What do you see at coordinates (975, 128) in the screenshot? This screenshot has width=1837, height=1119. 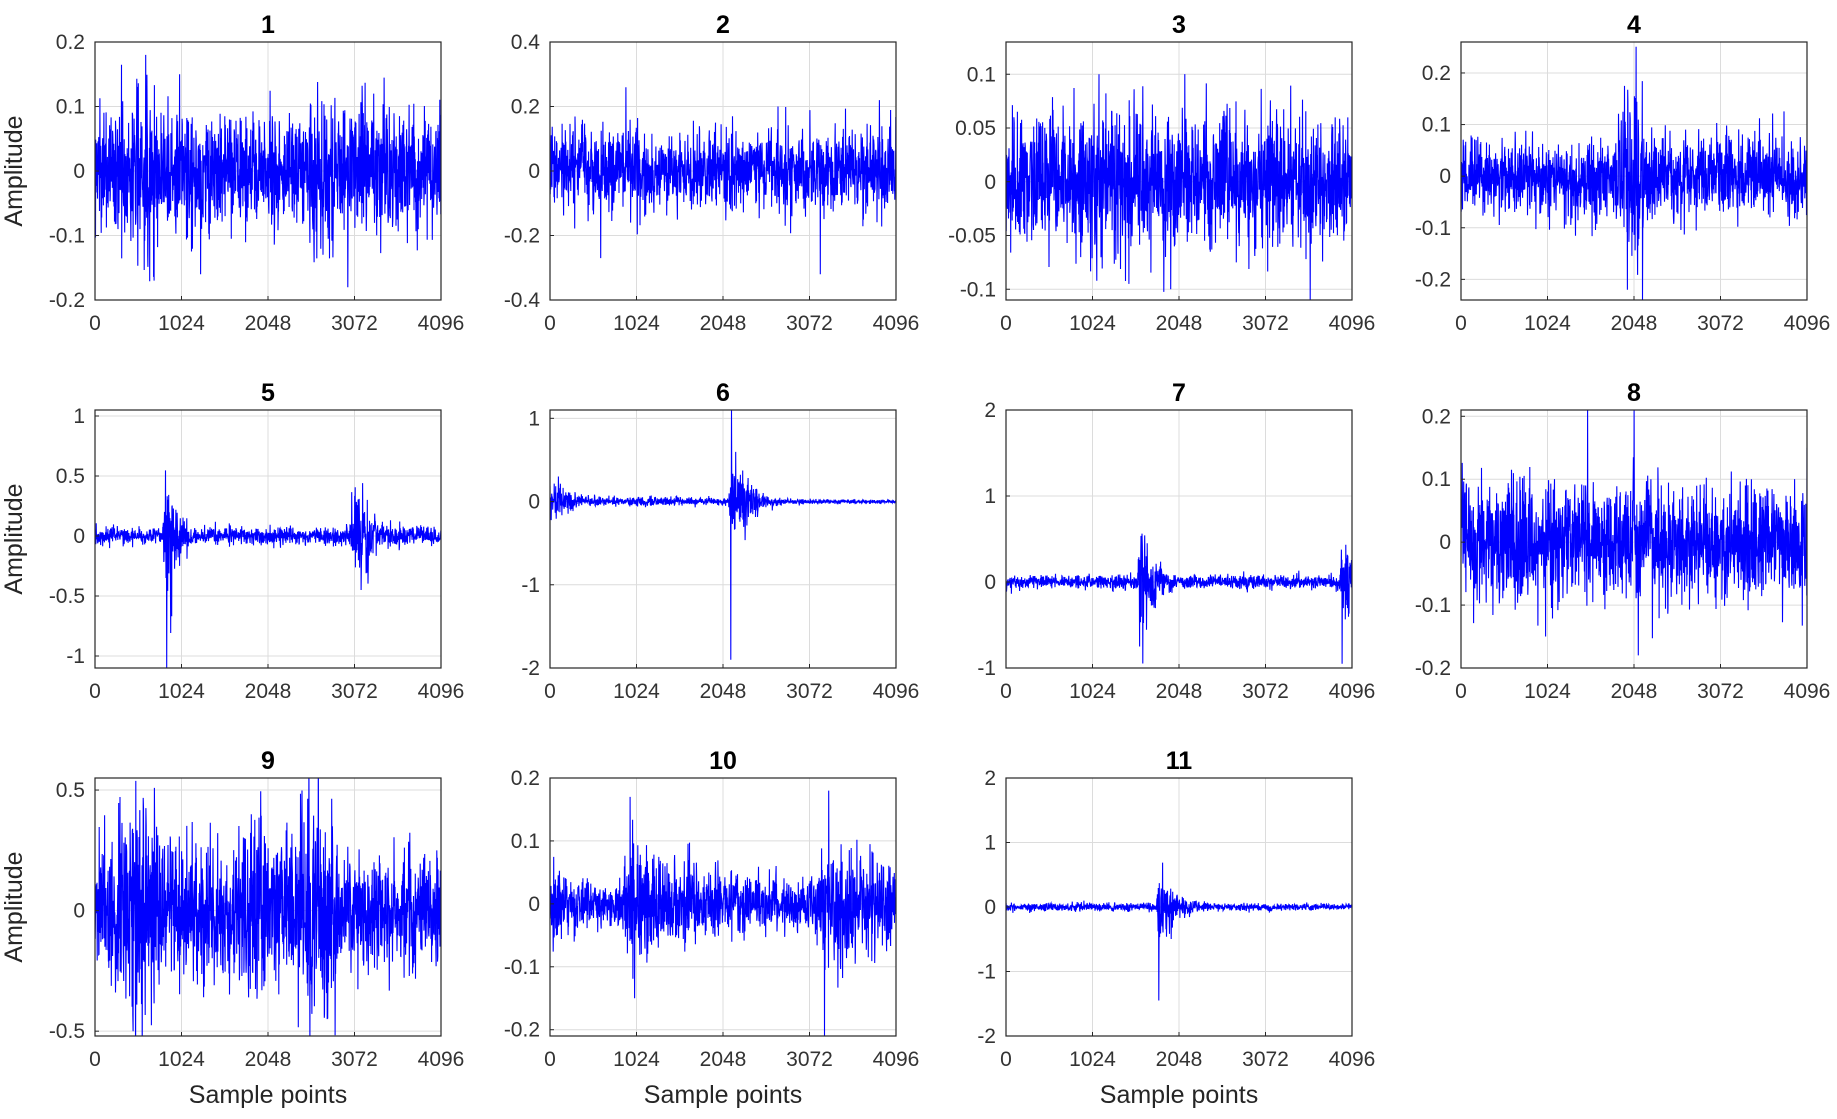 I see `y-tick-label: 0.05` at bounding box center [975, 128].